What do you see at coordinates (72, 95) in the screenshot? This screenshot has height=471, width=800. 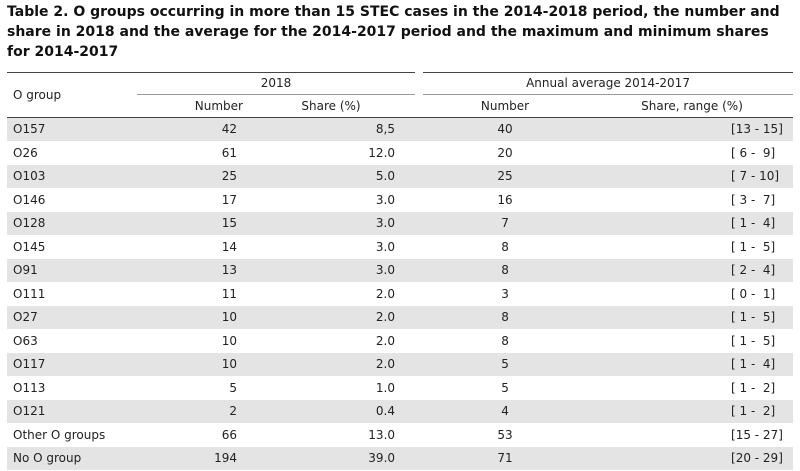 I see `header-o-group: O group` at bounding box center [72, 95].